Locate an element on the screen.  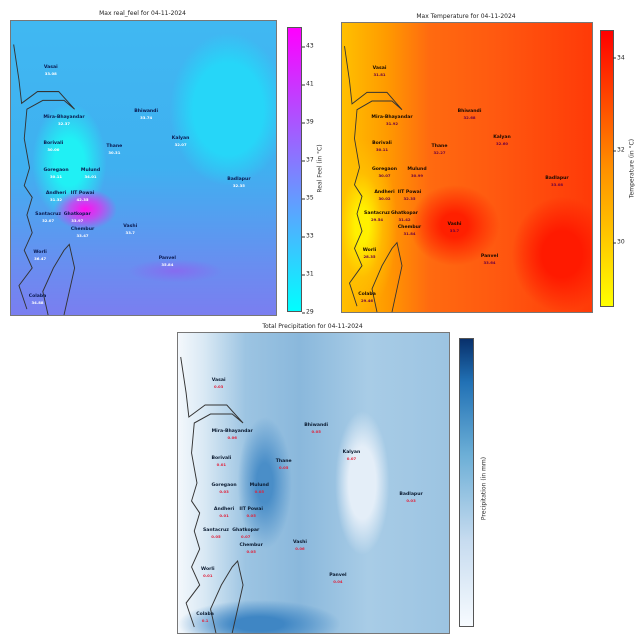
station-label: Ghatkopar 33.97 is located at coordinates (77, 218).